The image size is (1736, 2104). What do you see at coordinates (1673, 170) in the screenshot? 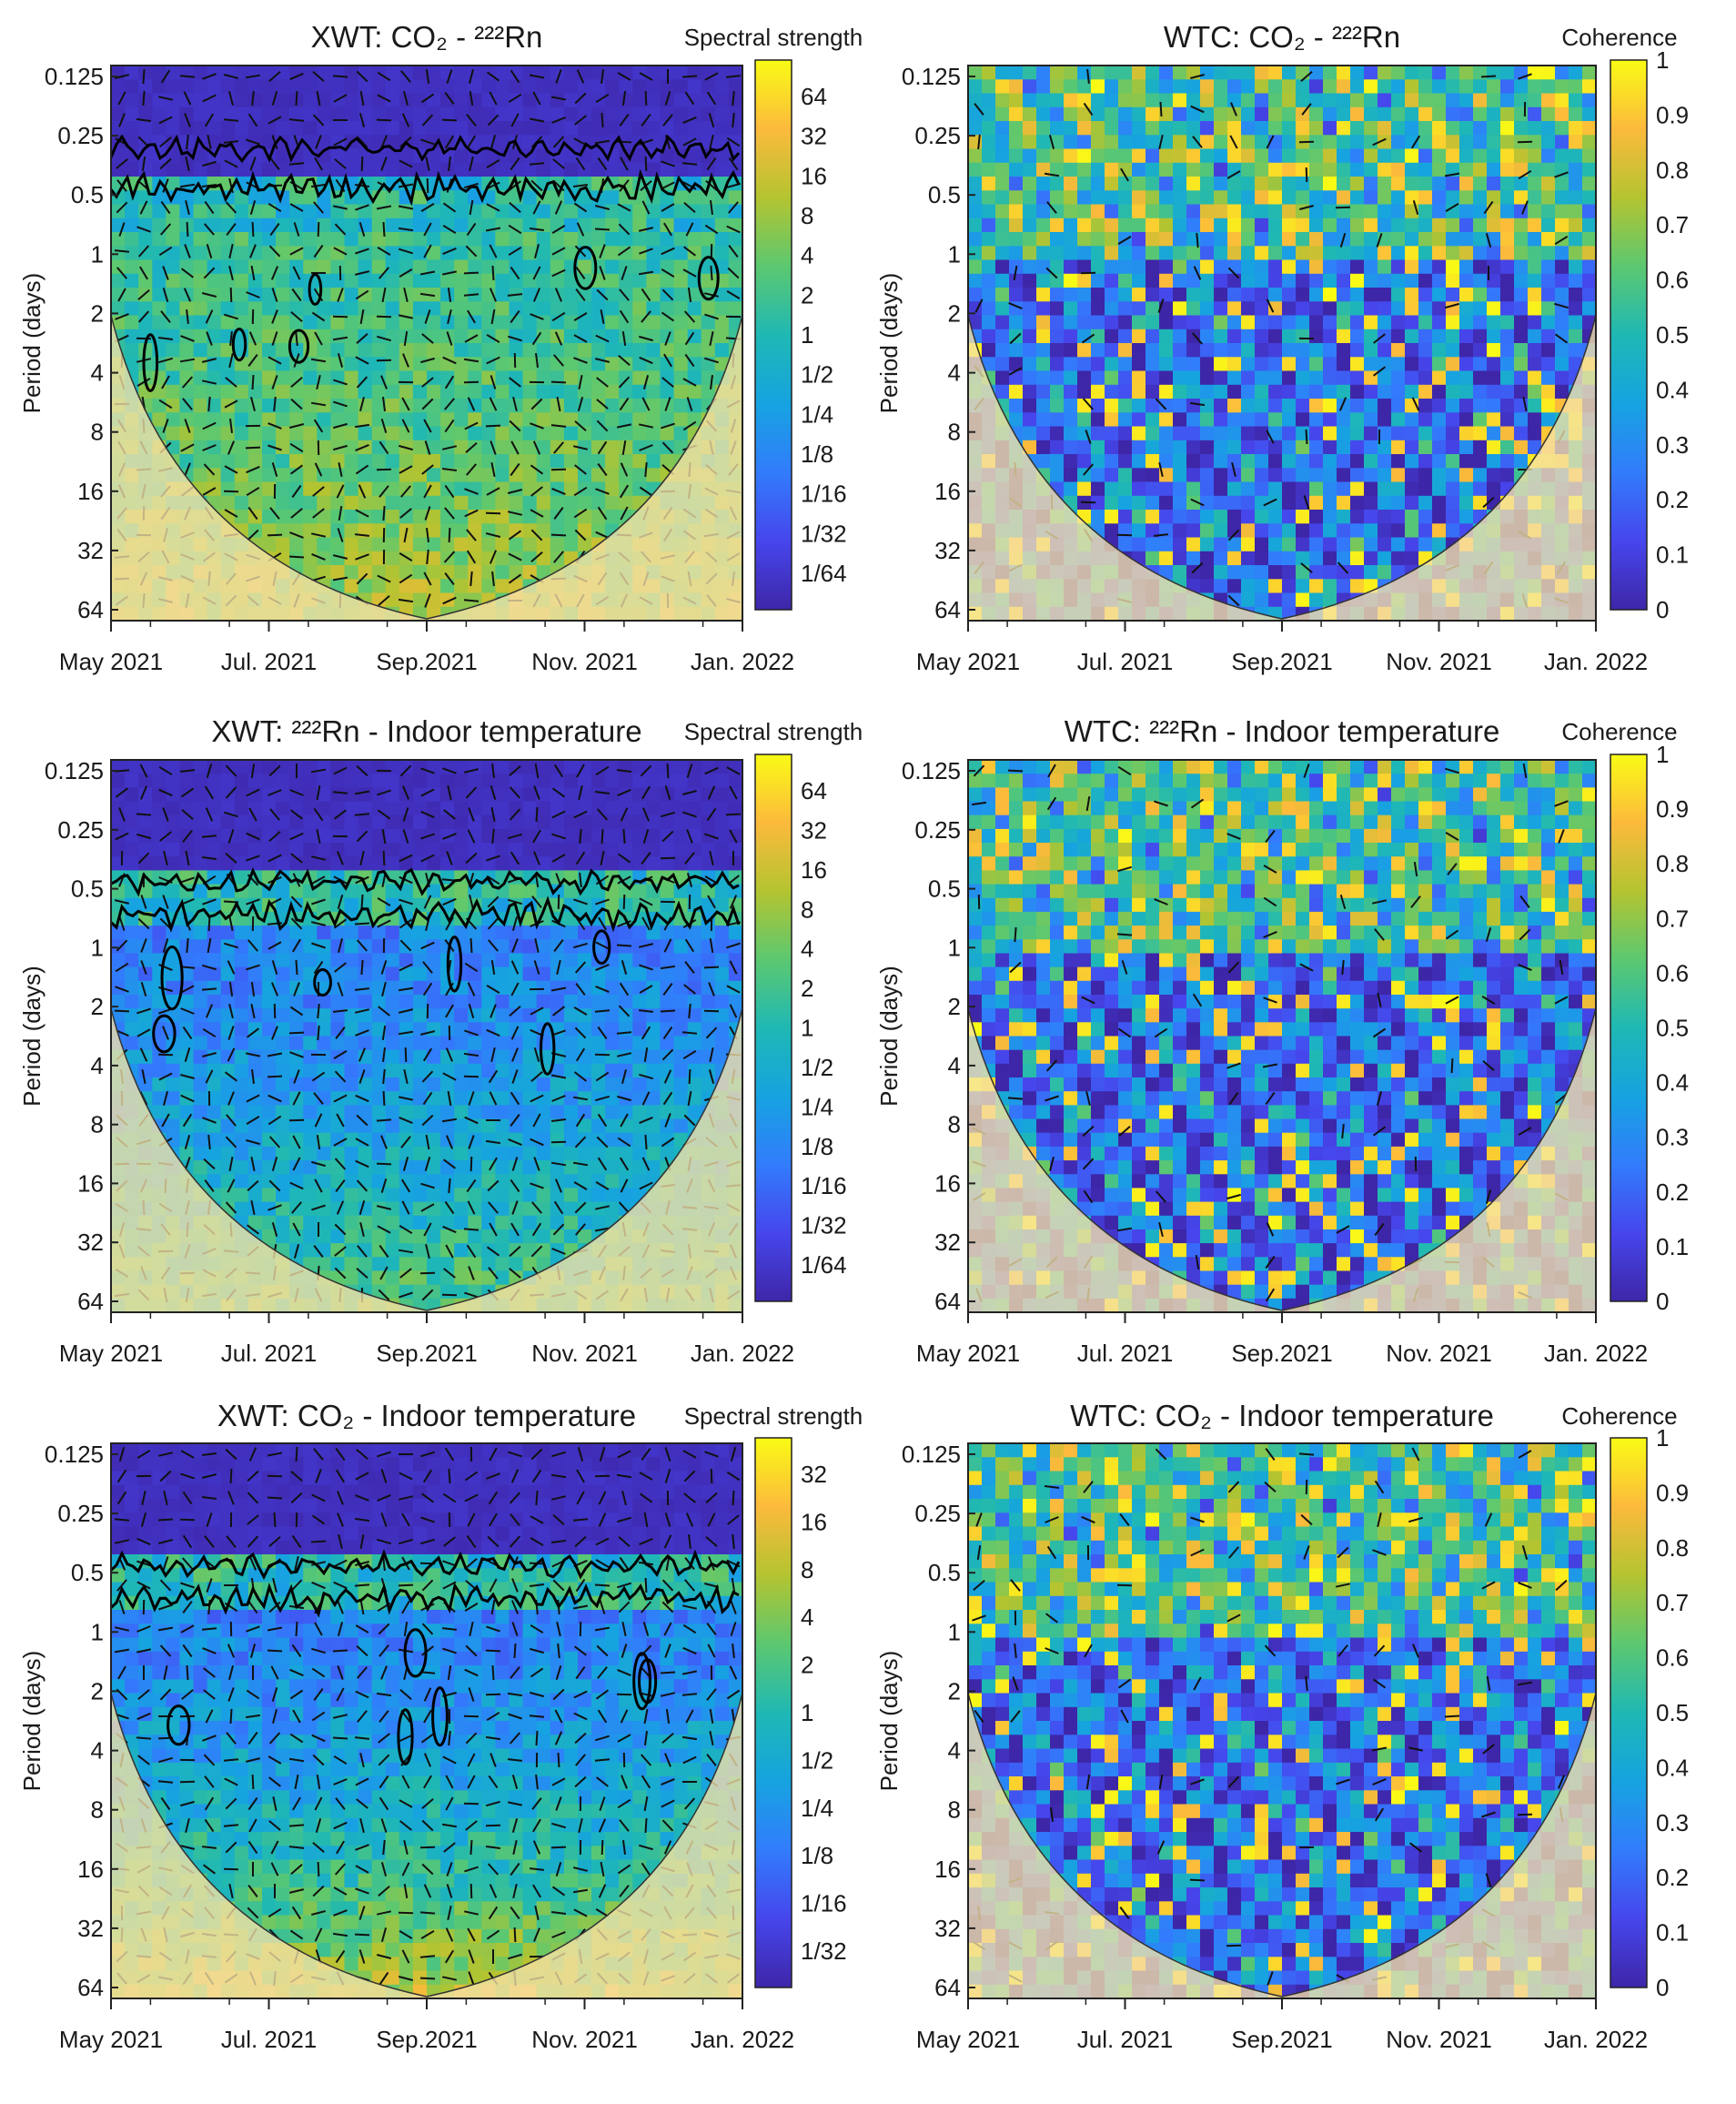
I see `colorbar-tick-label: 0.8` at bounding box center [1673, 170].